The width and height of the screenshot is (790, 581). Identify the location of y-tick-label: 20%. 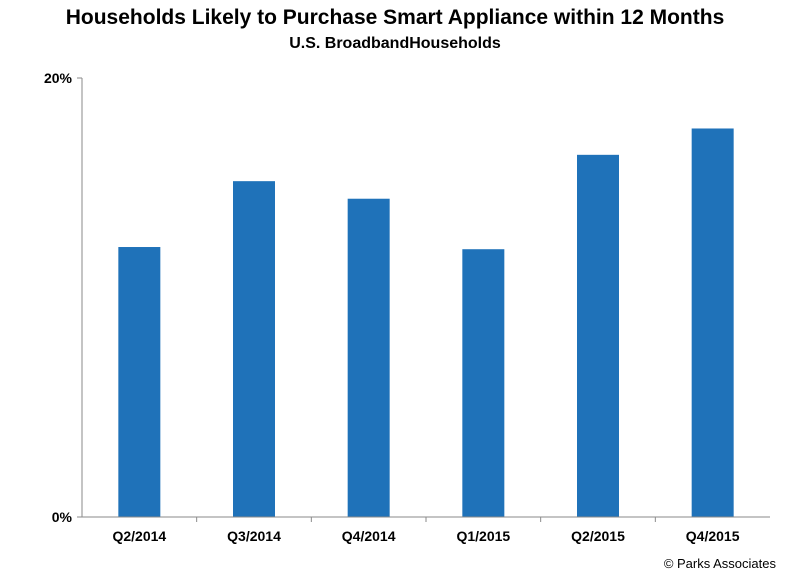
(58, 78).